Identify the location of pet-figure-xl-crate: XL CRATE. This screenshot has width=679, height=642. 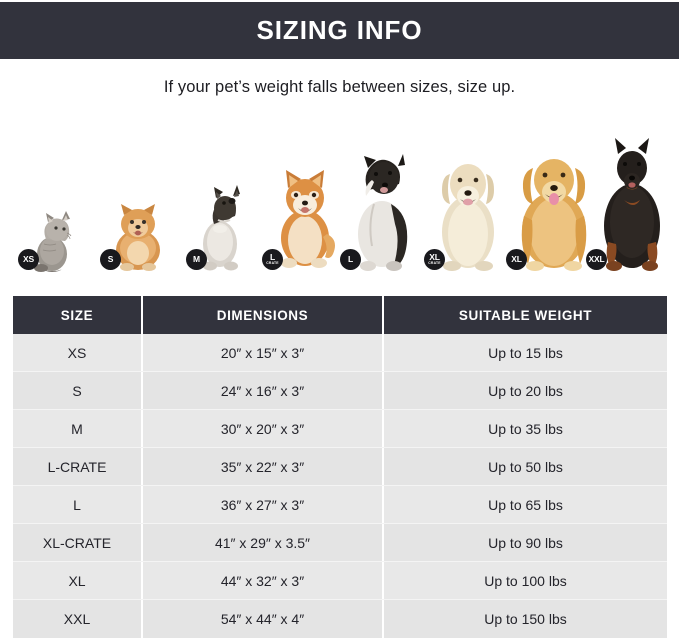
(468, 211).